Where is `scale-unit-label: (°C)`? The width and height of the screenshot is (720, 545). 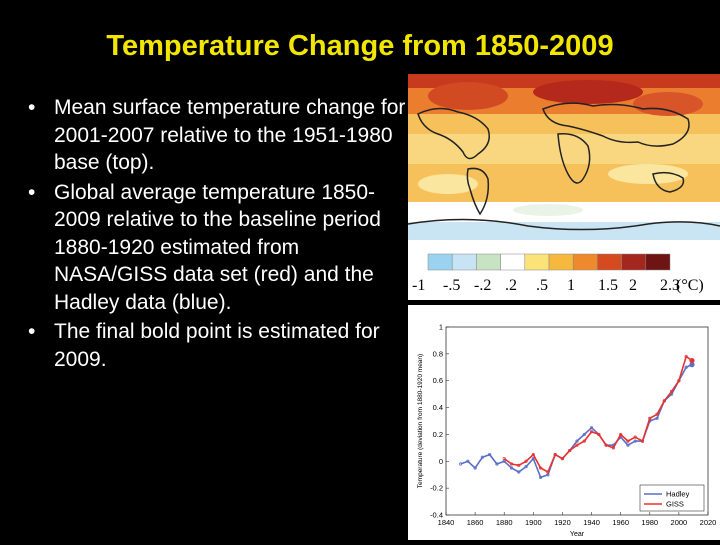
scale-unit-label: (°C) is located at coordinates (690, 285).